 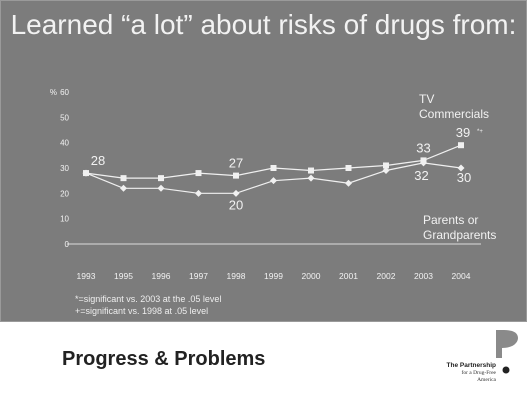 I want to click on data-label: 33, so click(x=423, y=147).